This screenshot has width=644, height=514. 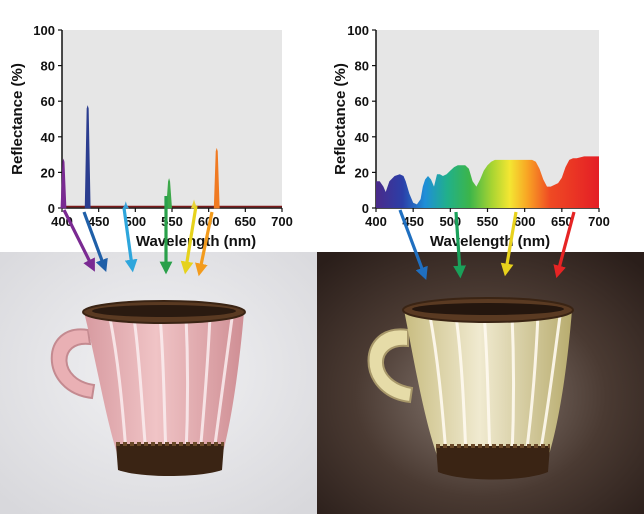 What do you see at coordinates (525, 221) in the screenshot?
I see `x-tick-label: 600` at bounding box center [525, 221].